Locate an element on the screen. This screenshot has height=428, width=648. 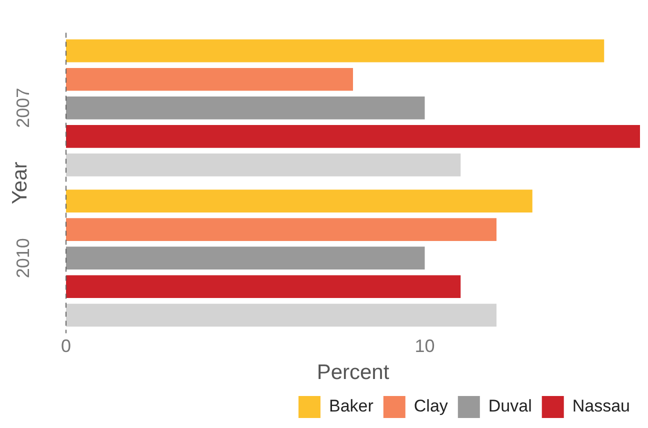
x-tick-label: 0 is located at coordinates (66, 346).